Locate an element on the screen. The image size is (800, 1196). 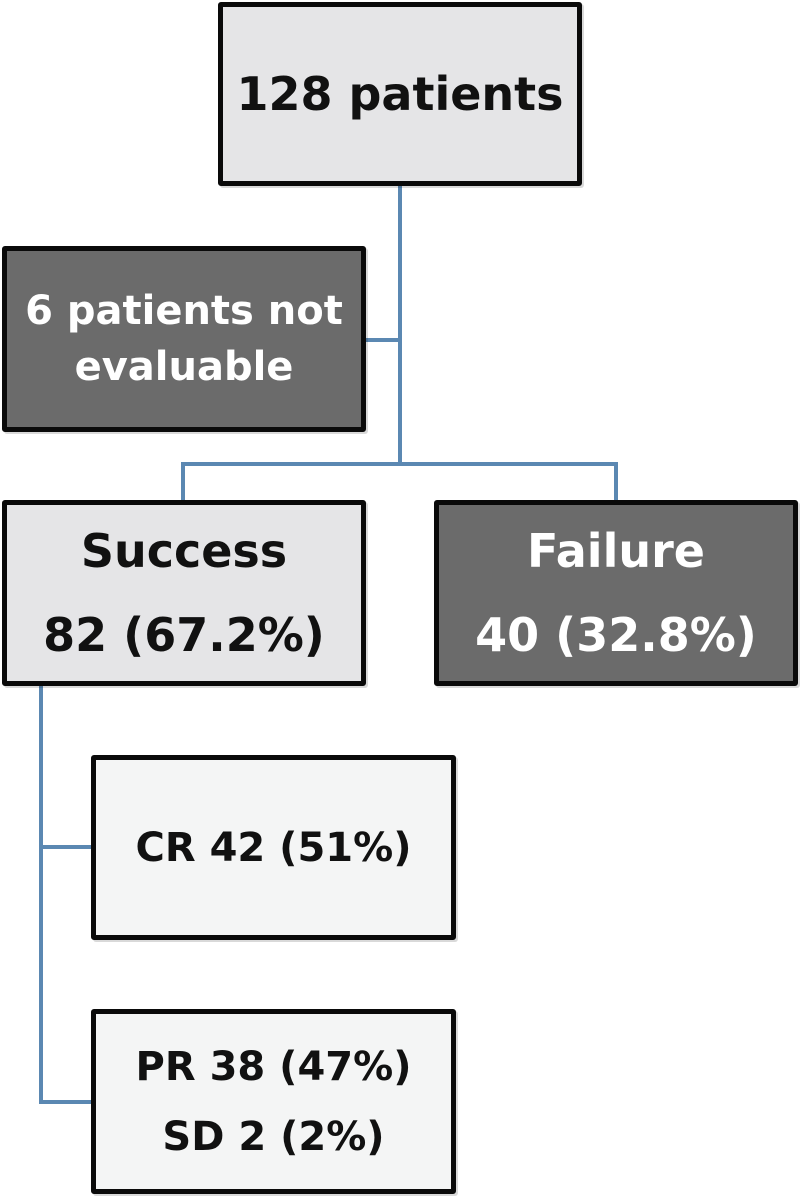
failure-value: 40 (32.8%) is located at coordinates (616, 635).